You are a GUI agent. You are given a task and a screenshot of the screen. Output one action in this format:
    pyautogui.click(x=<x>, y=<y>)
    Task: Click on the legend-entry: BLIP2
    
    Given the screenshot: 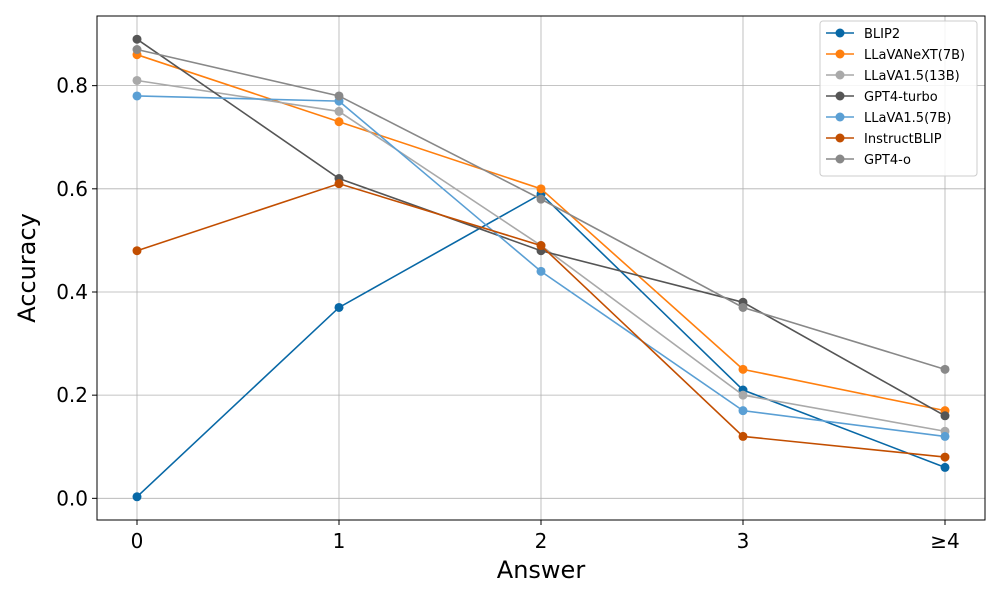 What is the action you would take?
    pyautogui.click(x=863, y=34)
    